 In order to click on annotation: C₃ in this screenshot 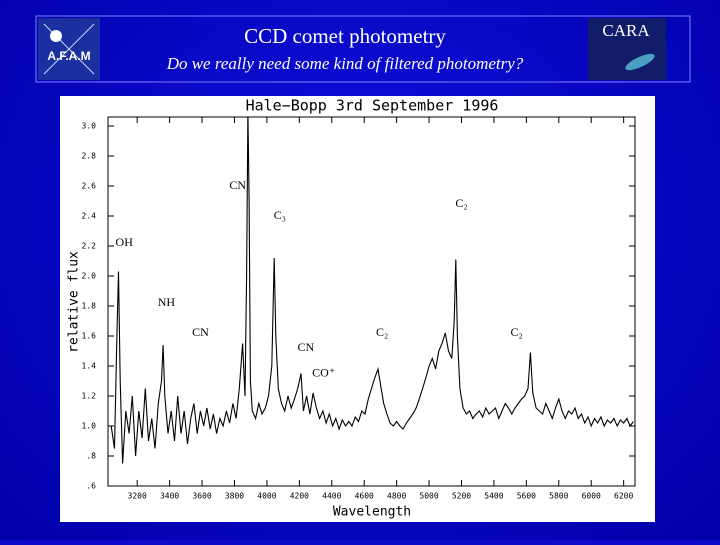, I will do `click(280, 215)`.